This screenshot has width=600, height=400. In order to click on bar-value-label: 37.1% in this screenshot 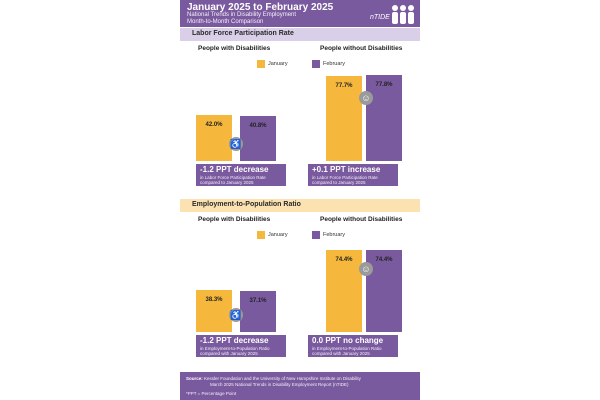, I will do `click(258, 301)`.